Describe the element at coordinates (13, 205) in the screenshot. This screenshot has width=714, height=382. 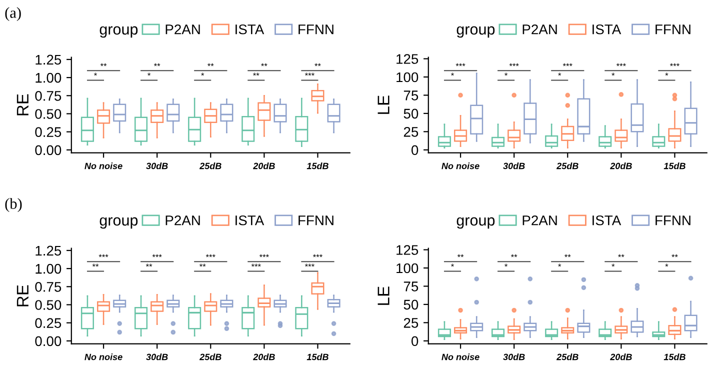
I see `chart-title: (b)` at that location.